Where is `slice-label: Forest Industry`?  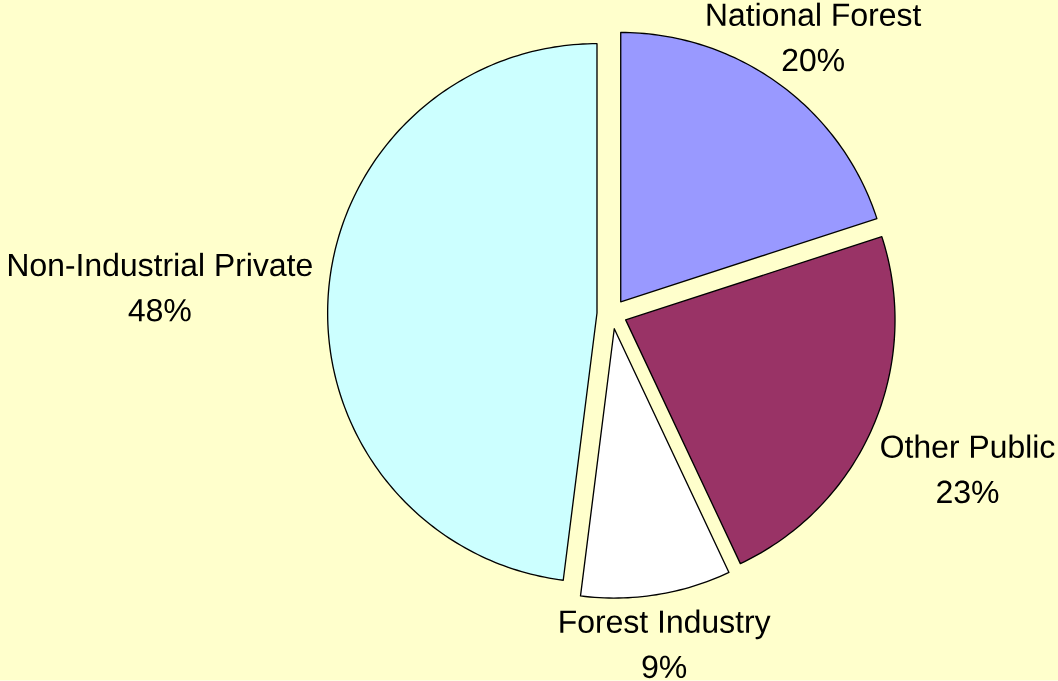
slice-label: Forest Industry is located at coordinates (665, 624).